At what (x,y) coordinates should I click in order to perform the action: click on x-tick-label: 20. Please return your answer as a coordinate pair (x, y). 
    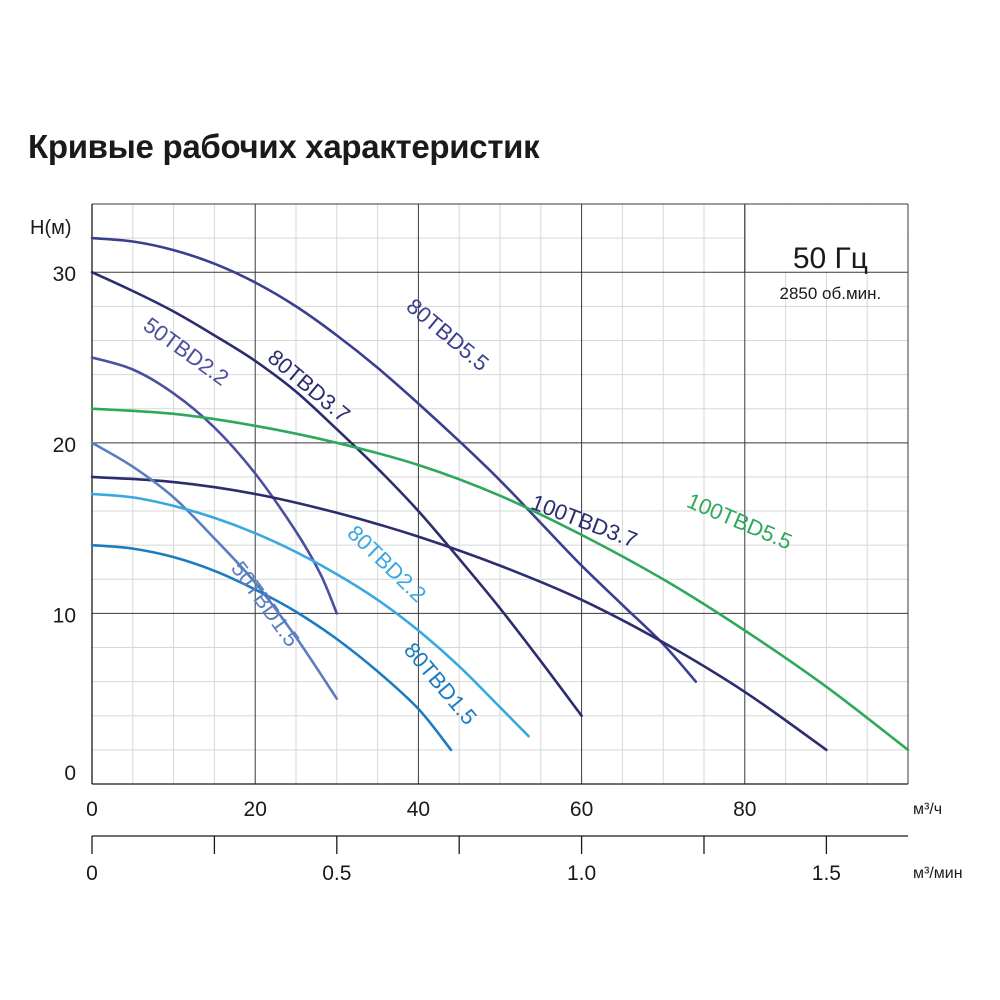
    Looking at the image, I should click on (255, 809).